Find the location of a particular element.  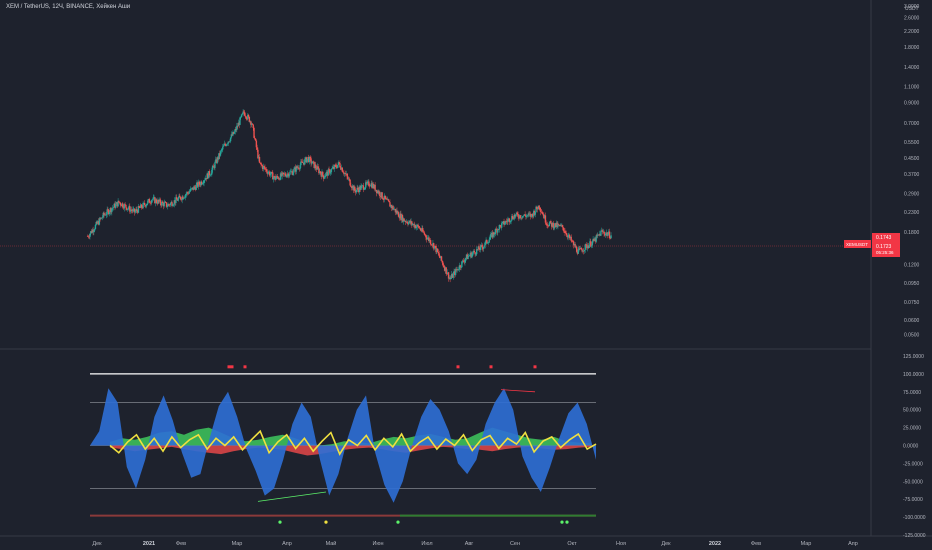

price-badge: 0.1743 0.1723 05:25:36 XEMUSDT is located at coordinates (872, 245).